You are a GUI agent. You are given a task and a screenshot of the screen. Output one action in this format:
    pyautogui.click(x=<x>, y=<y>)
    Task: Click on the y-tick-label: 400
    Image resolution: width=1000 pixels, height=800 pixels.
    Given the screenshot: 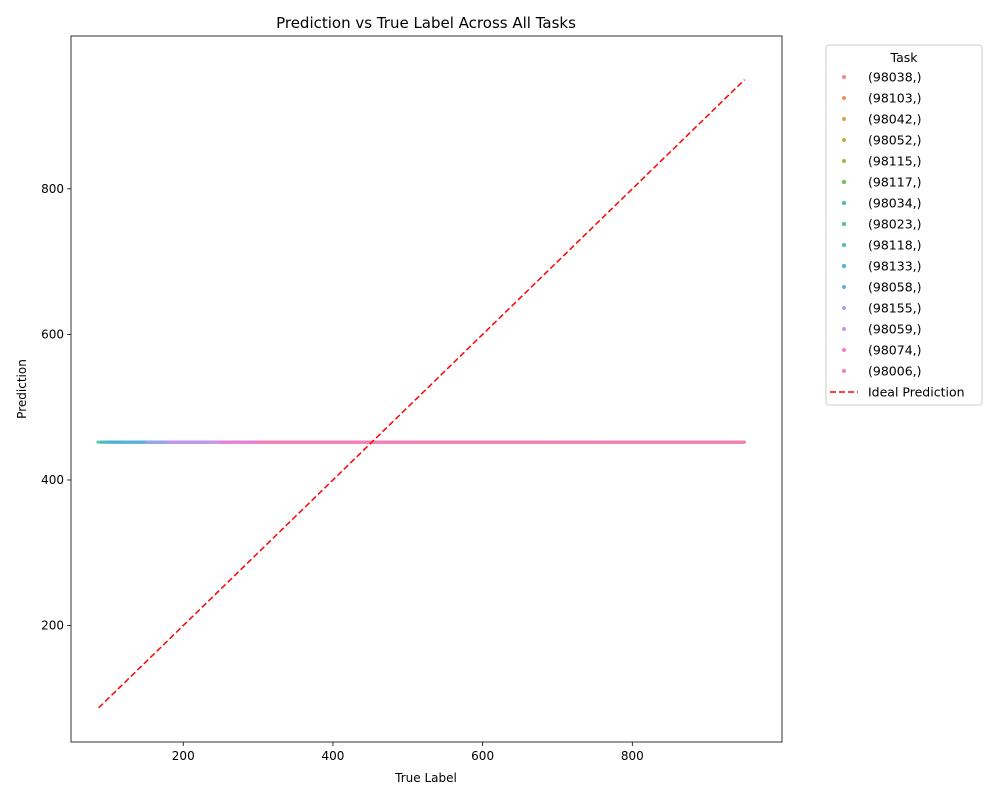 What is the action you would take?
    pyautogui.click(x=52, y=480)
    